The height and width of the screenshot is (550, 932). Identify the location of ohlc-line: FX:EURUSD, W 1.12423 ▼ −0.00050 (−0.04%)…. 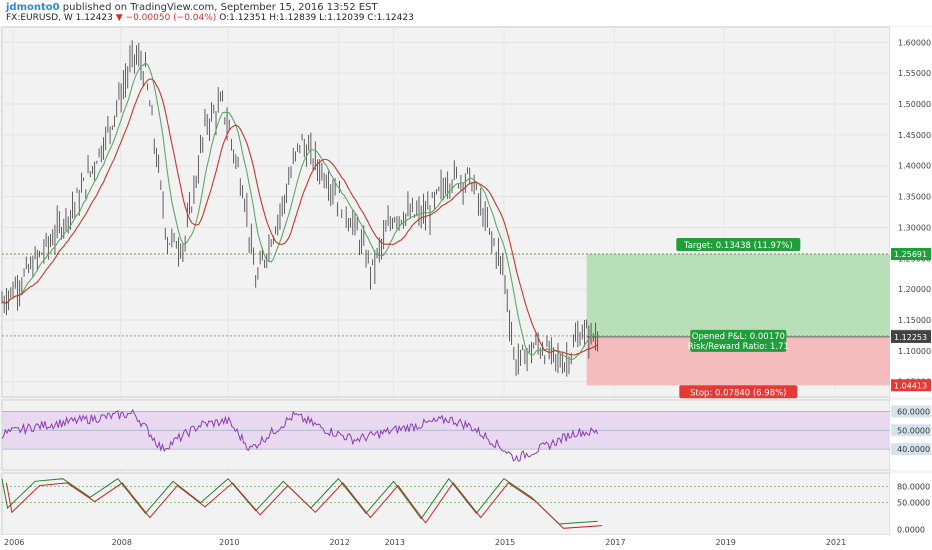
(210, 18).